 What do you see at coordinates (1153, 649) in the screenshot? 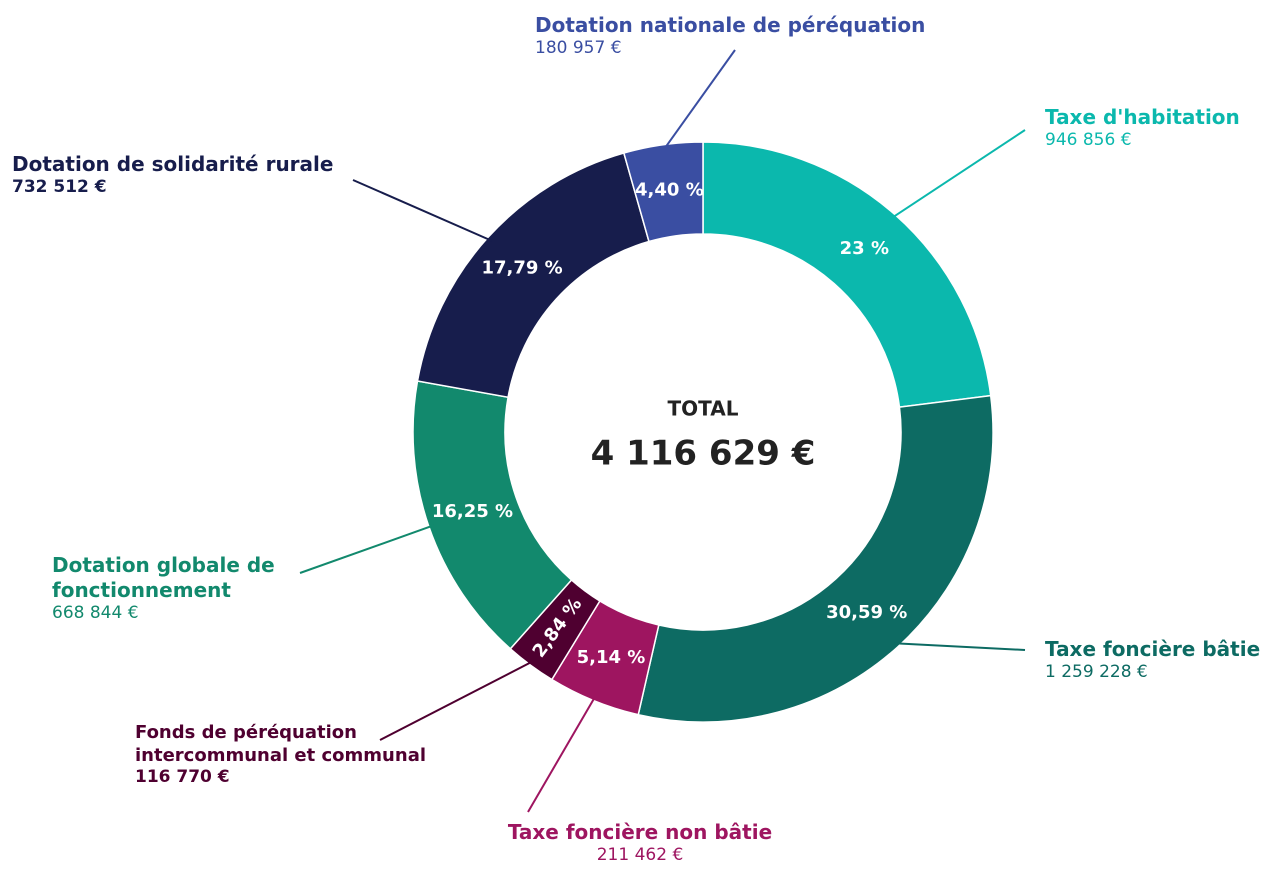
I see `callout-title: Taxe foncière bâtie` at bounding box center [1153, 649].